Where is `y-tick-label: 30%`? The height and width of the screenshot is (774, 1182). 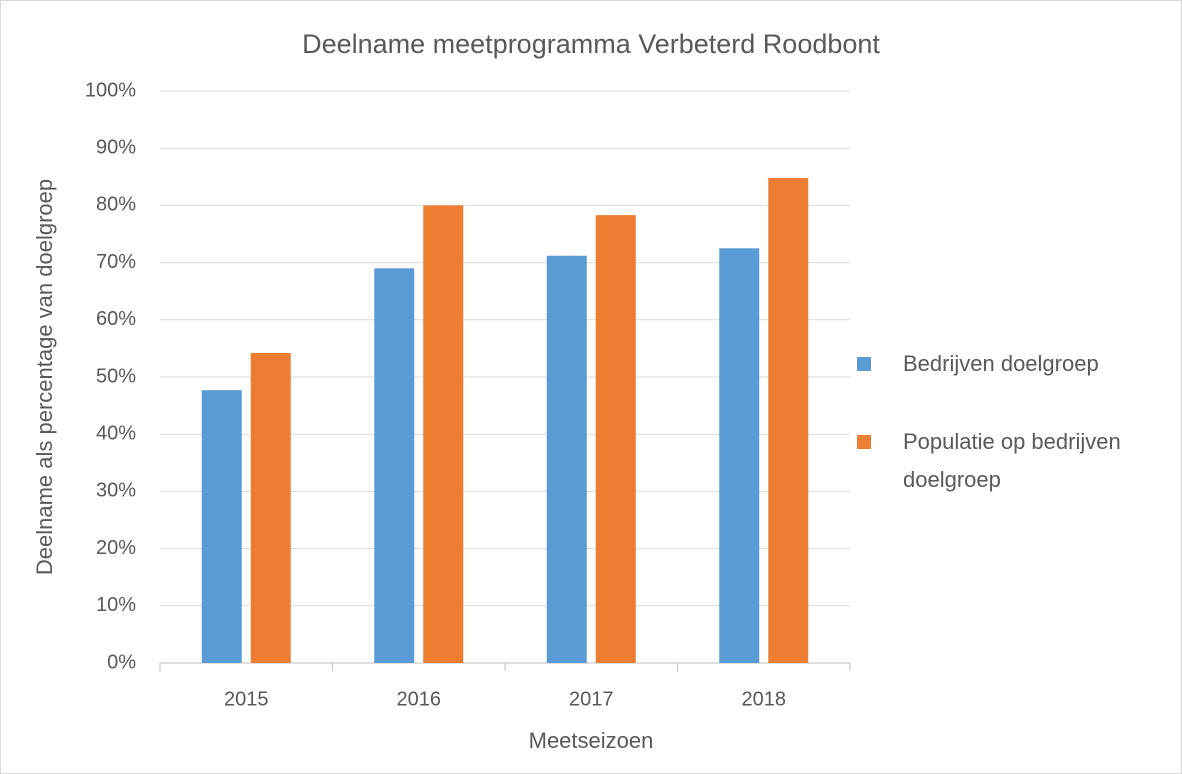 y-tick-label: 30% is located at coordinates (116, 491).